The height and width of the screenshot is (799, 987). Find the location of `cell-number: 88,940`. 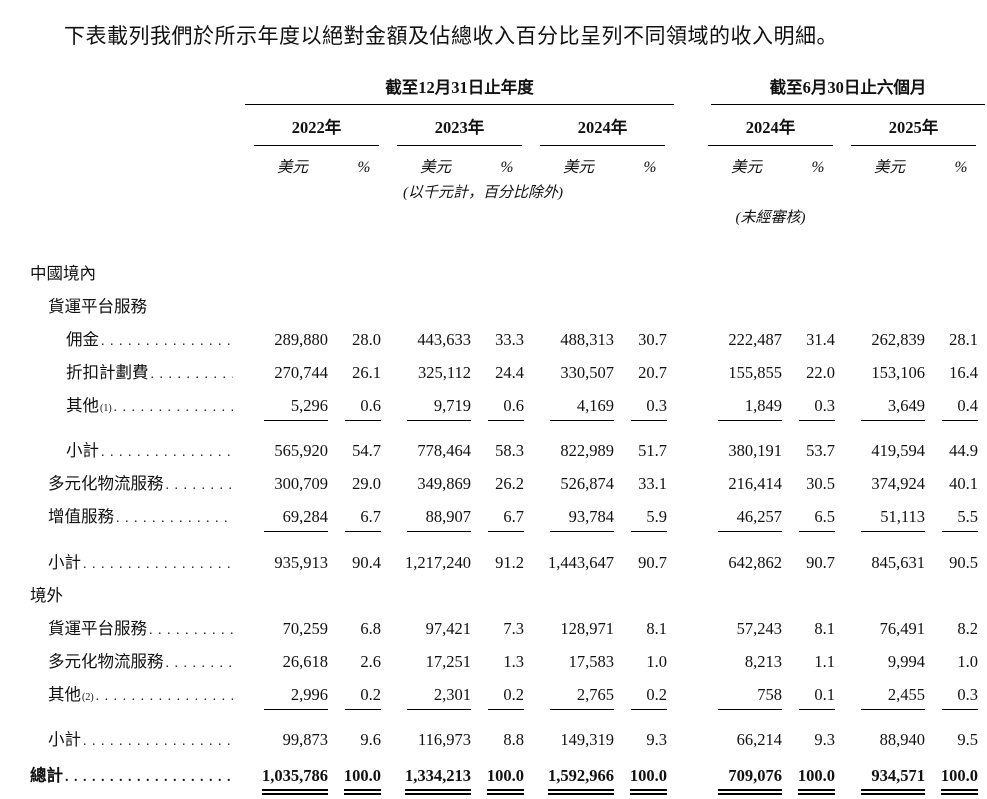

cell-number: 88,940 is located at coordinates (893, 740).